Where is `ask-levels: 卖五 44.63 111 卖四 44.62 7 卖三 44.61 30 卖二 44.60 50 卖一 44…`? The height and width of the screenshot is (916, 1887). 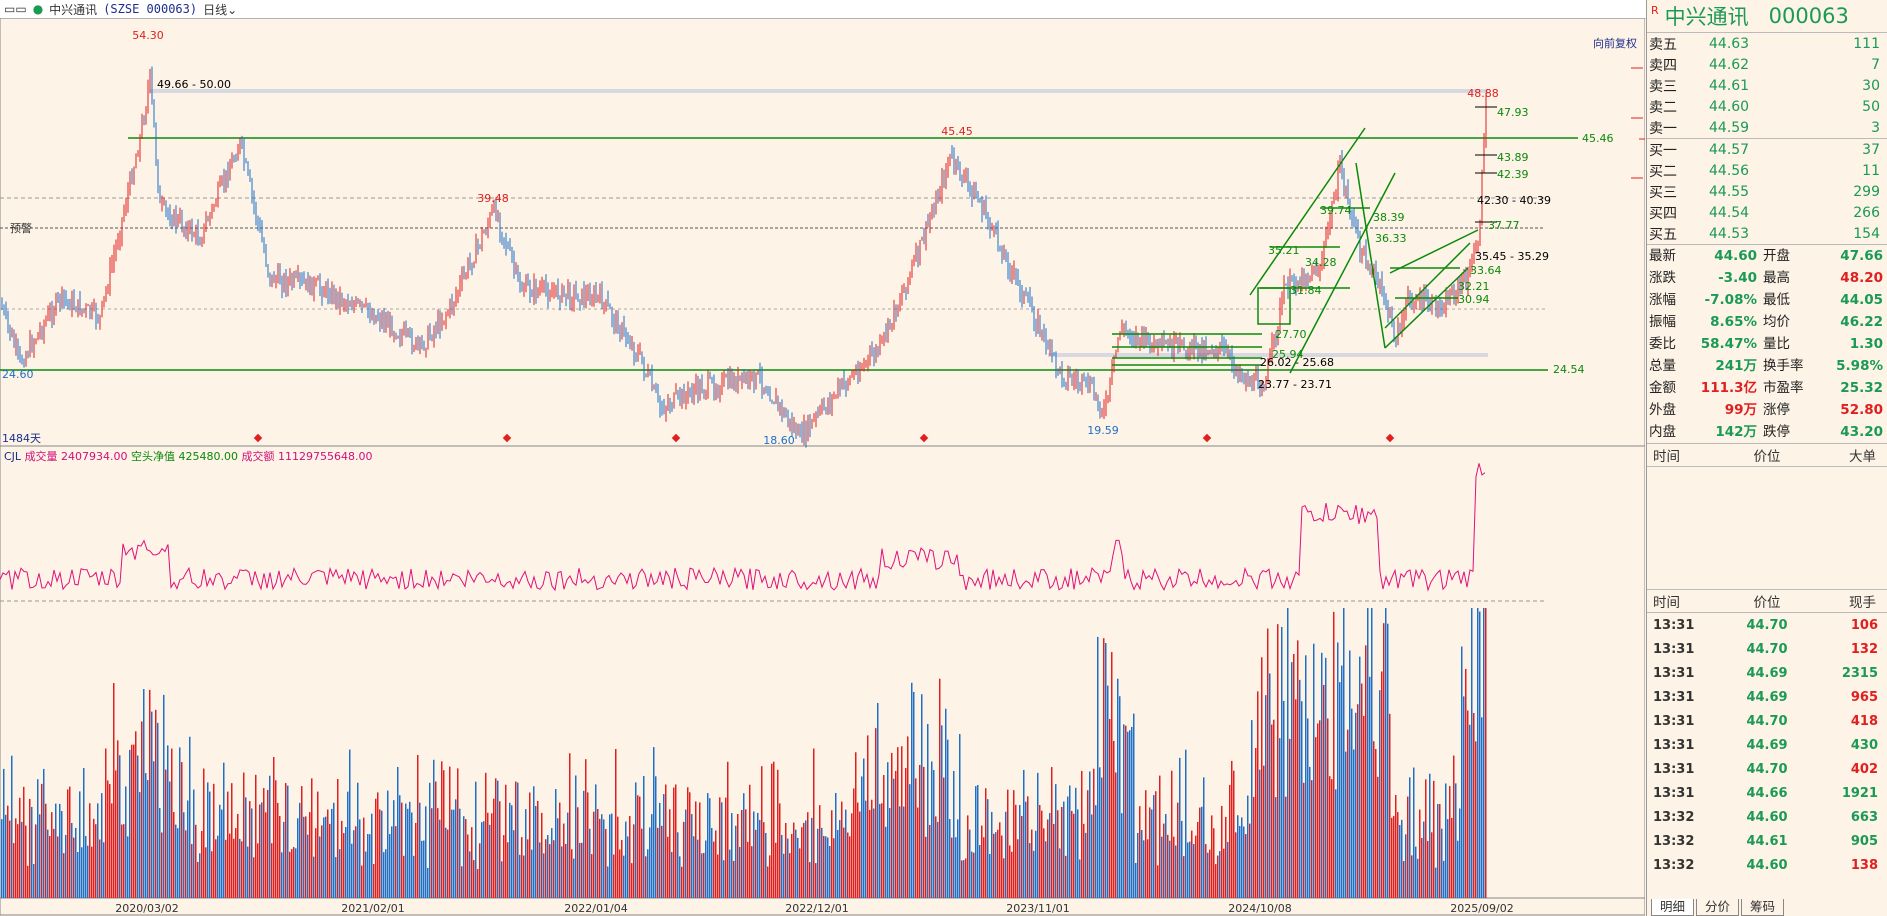 ask-levels: 卖五 44.63 111 卖四 44.62 7 卖三 44.61 30 卖二 44.60 50 卖一 44… is located at coordinates (1767, 86).